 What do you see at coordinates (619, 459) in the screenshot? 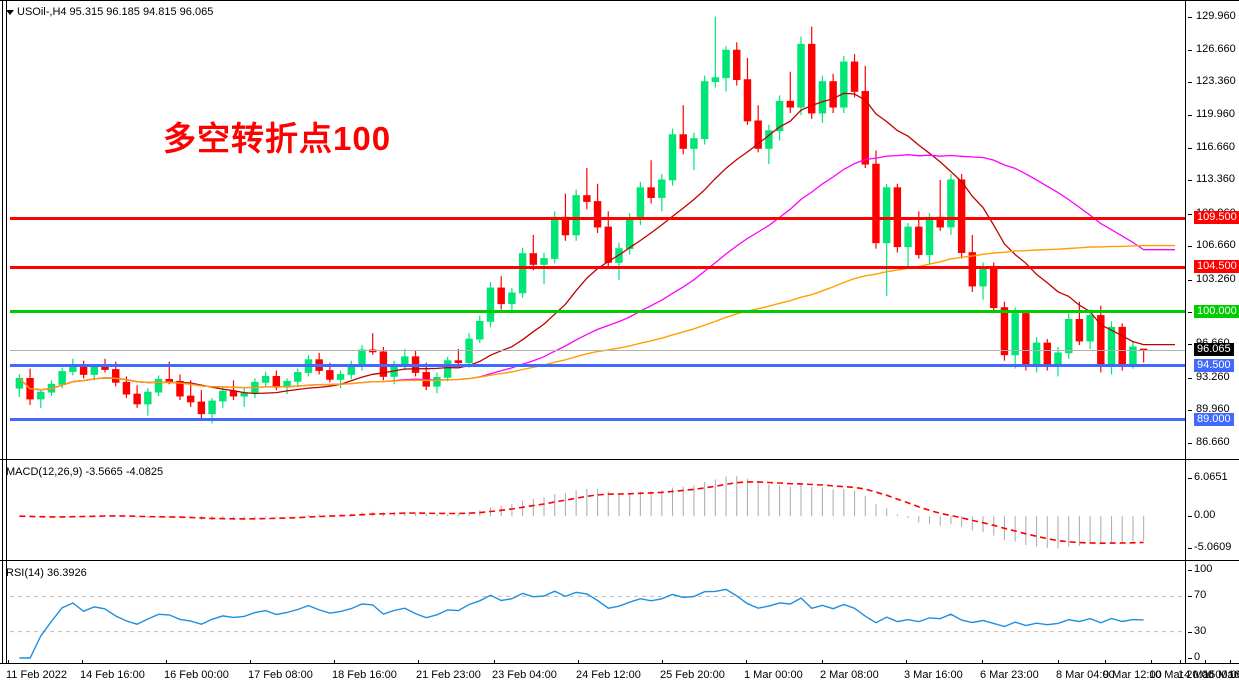
I see `macd-pane-top-border` at bounding box center [619, 459].